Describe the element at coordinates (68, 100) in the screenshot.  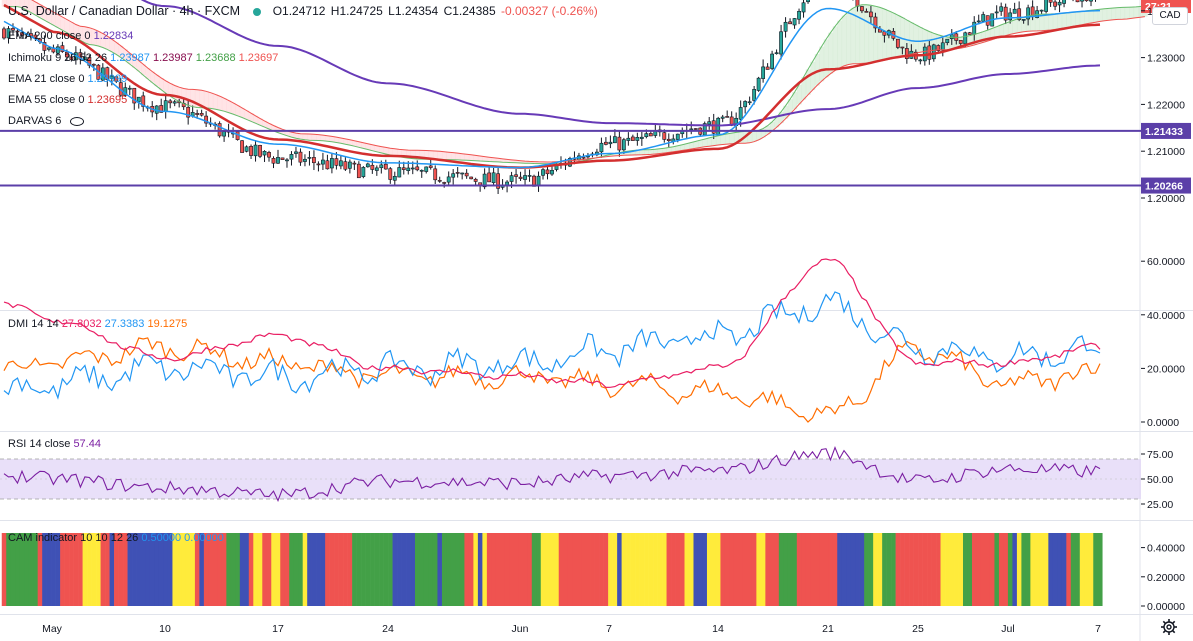
I see `ema55-legend: EMA 55 close 0 1.23695` at that location.